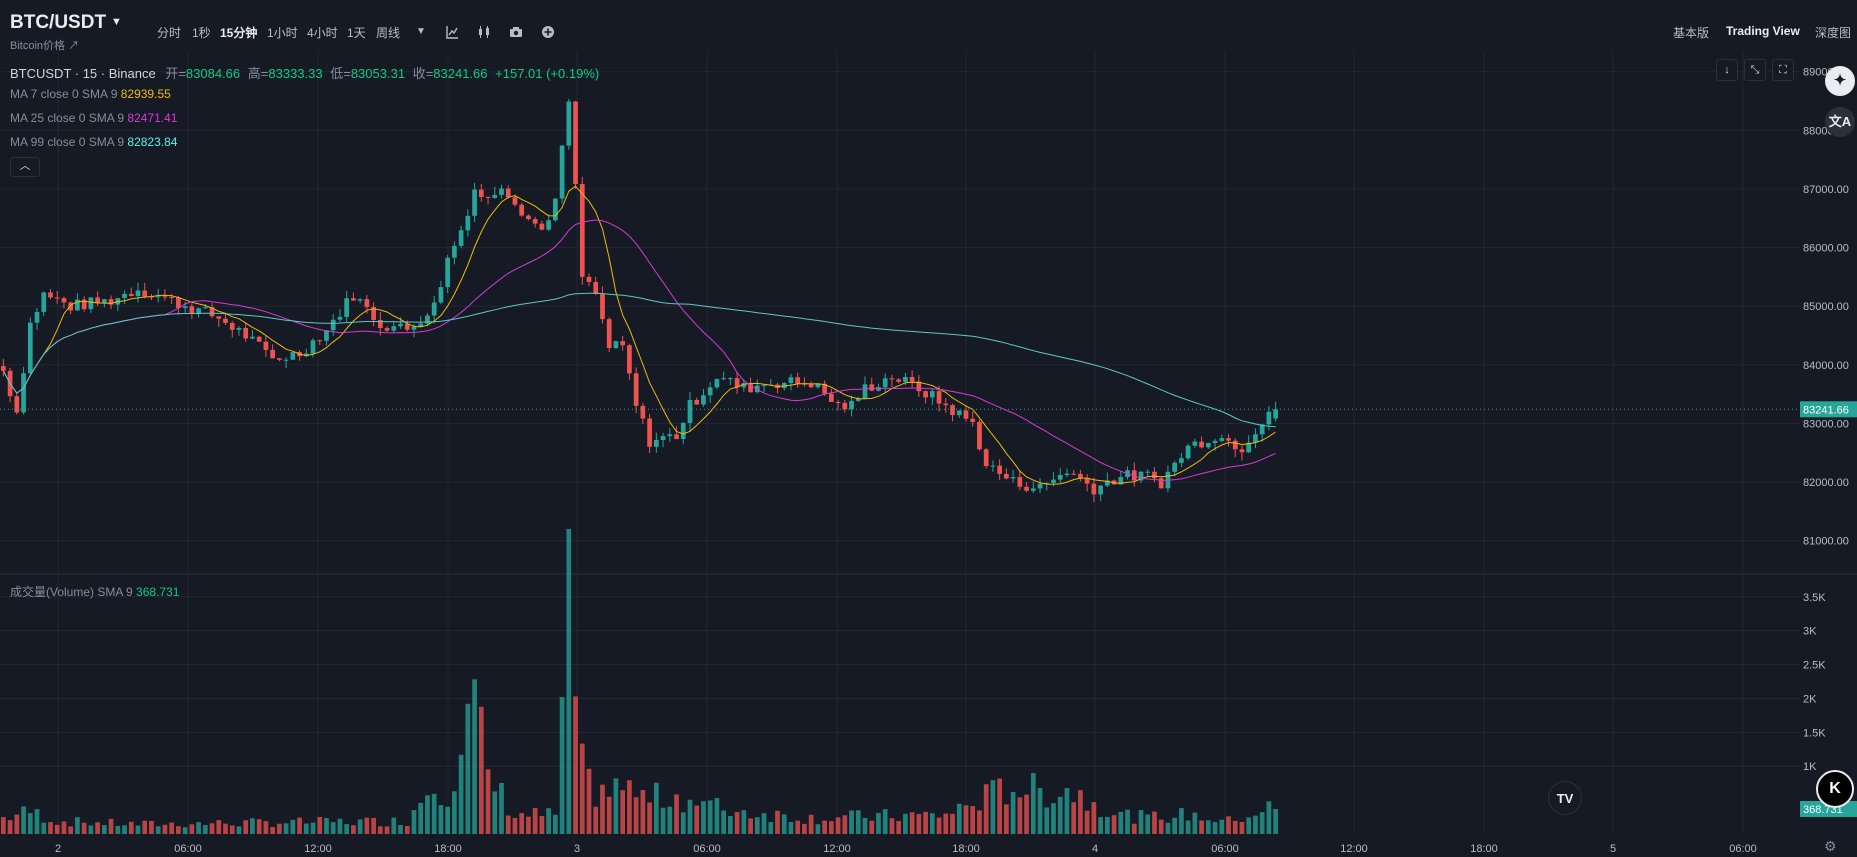 This screenshot has width=1857, height=857. Describe the element at coordinates (1830, 846) in the screenshot. I see `settings-icon: ⚙` at that location.